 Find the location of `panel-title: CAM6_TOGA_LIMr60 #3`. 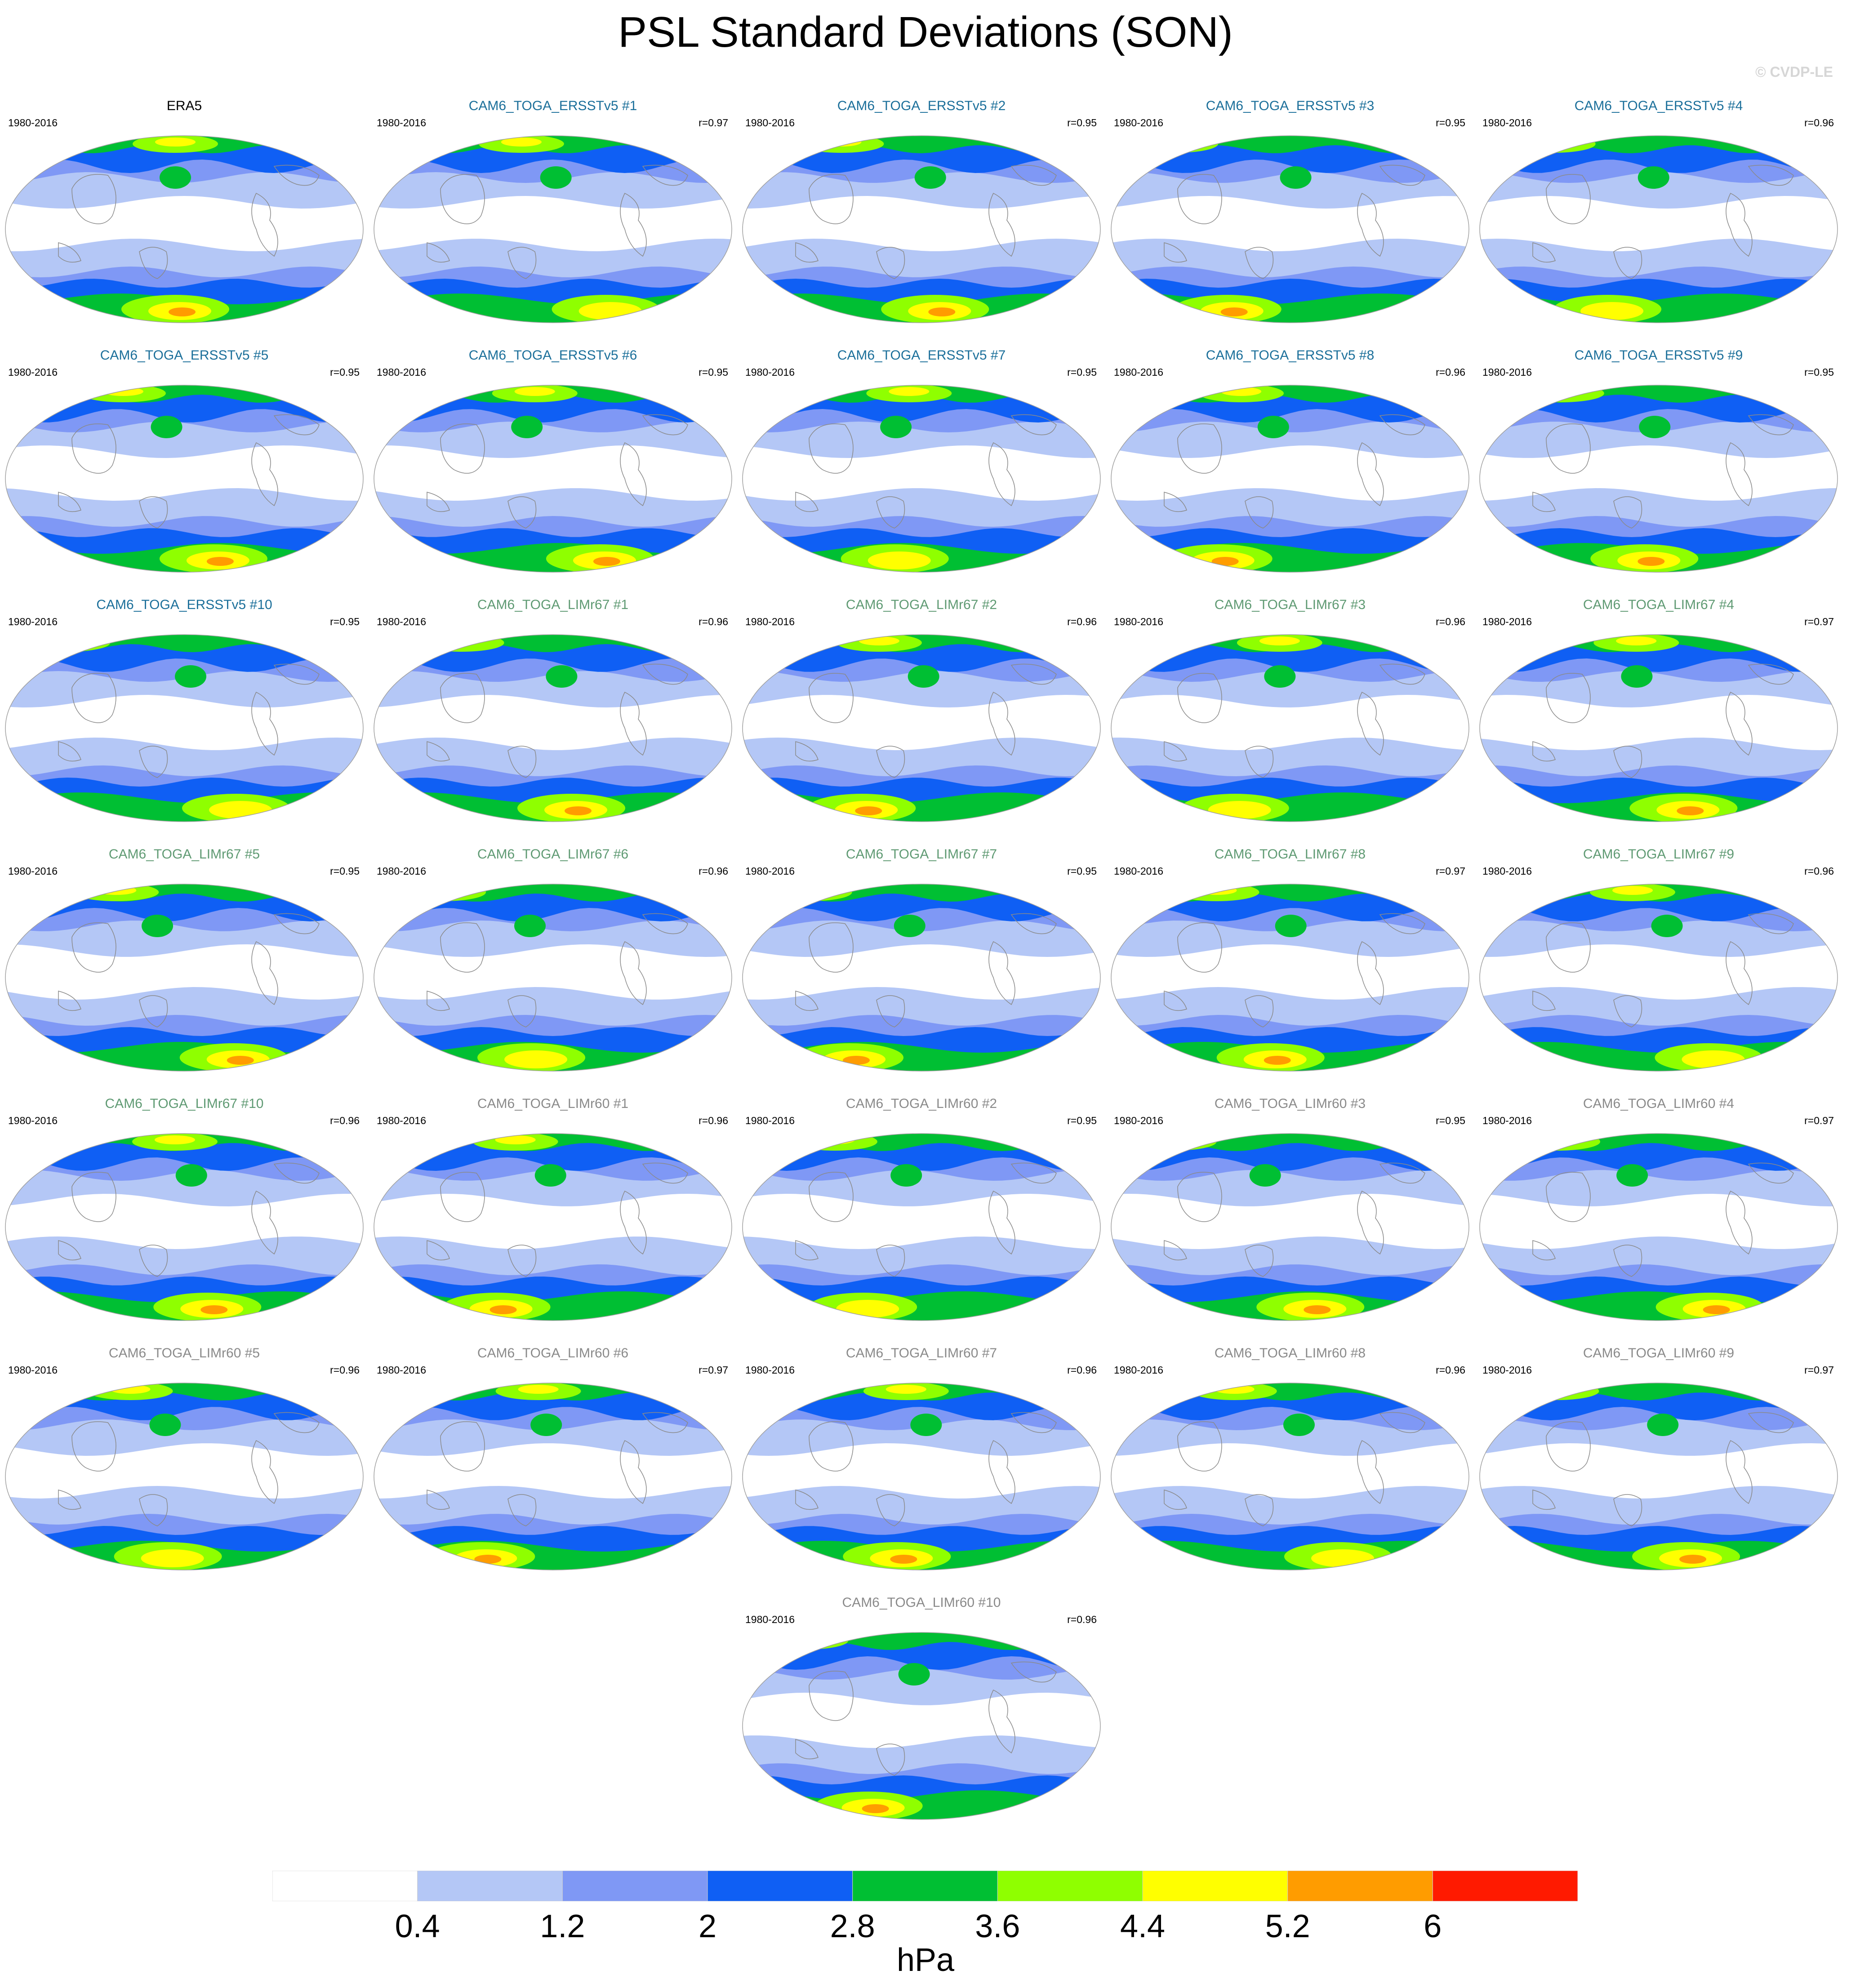

panel-title: CAM6_TOGA_LIMr60 #3 is located at coordinates (1290, 1103).